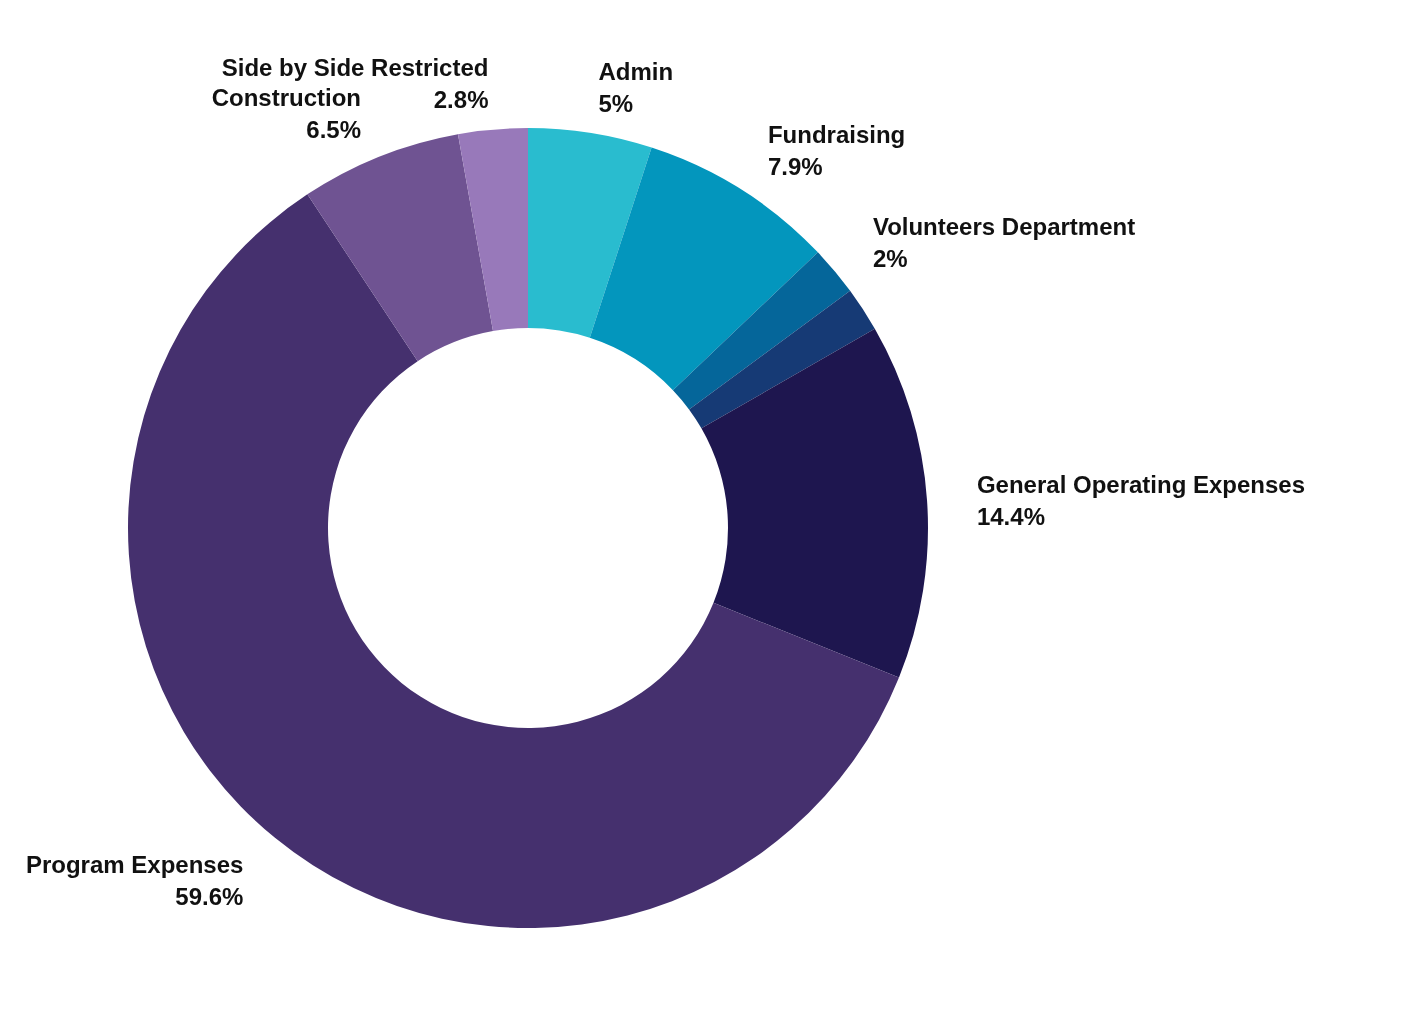 The image size is (1417, 1018). Describe the element at coordinates (134, 864) in the screenshot. I see `slice-label: Program Expenses` at that location.